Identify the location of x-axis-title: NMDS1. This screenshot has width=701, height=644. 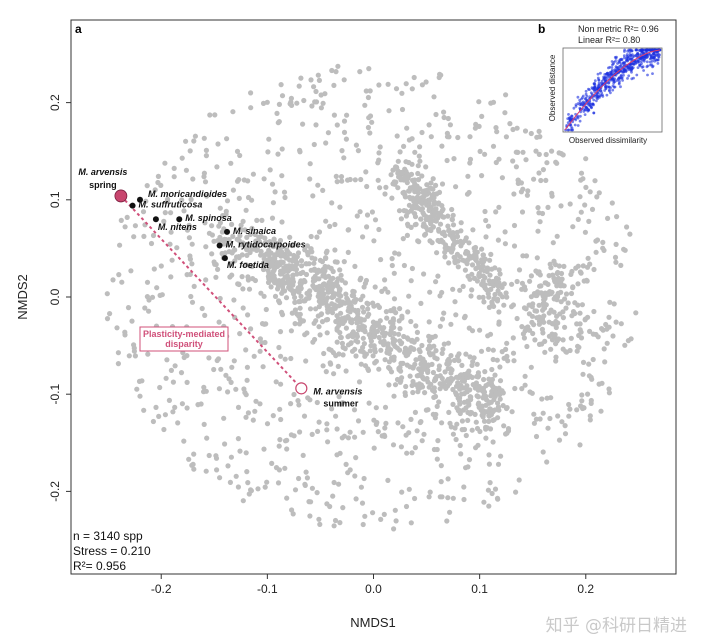
(373, 622).